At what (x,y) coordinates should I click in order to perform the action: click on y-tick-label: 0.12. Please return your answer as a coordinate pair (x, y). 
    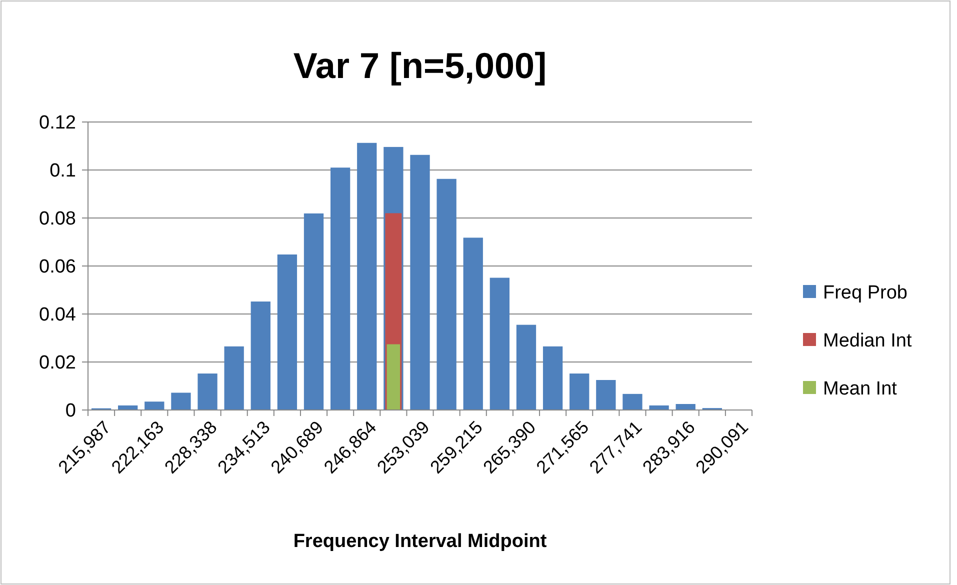
    Looking at the image, I should click on (57, 123).